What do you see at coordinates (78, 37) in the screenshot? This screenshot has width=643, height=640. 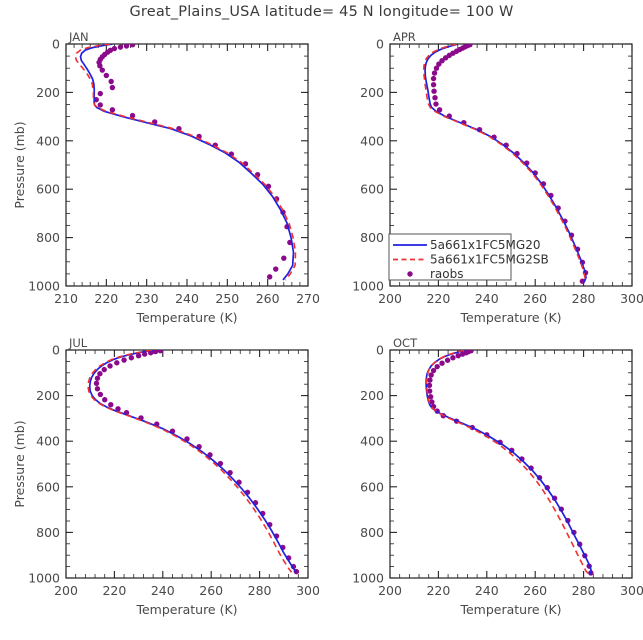 I see `panel-title-jan: JAN` at bounding box center [78, 37].